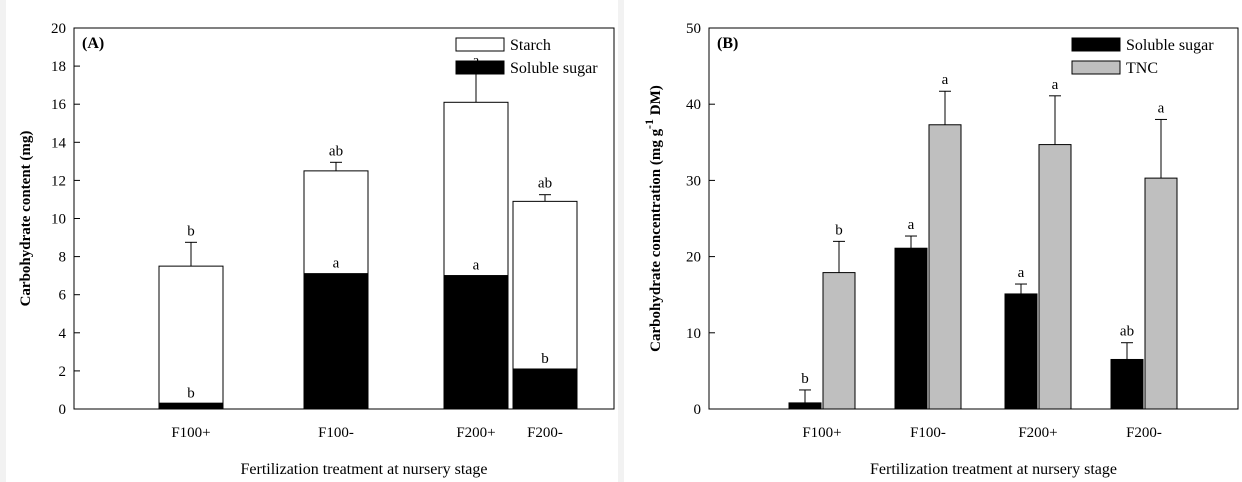 The width and height of the screenshot is (1242, 482). Describe the element at coordinates (59, 105) in the screenshot. I see `y-tick-label: 16` at that location.